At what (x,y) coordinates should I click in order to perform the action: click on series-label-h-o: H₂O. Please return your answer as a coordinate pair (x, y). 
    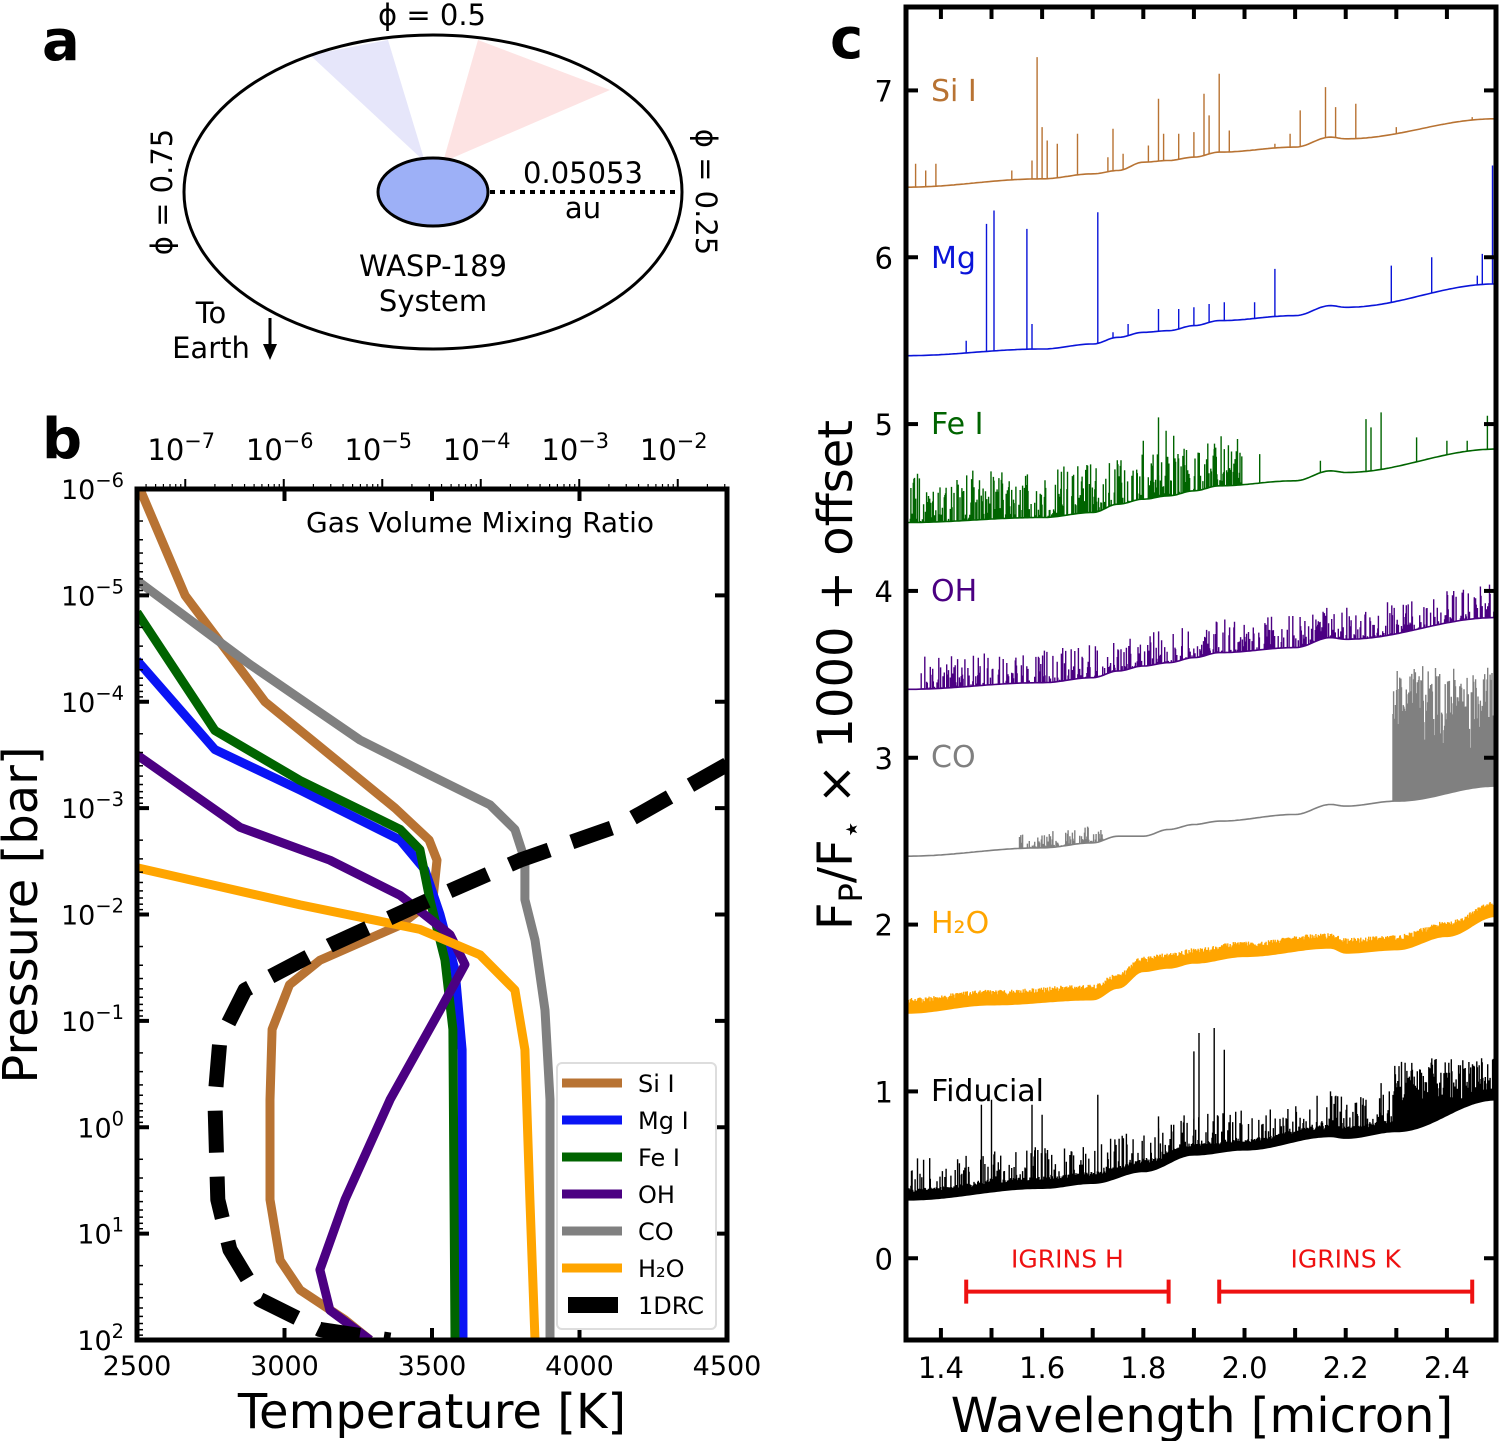
    Looking at the image, I should click on (960, 923).